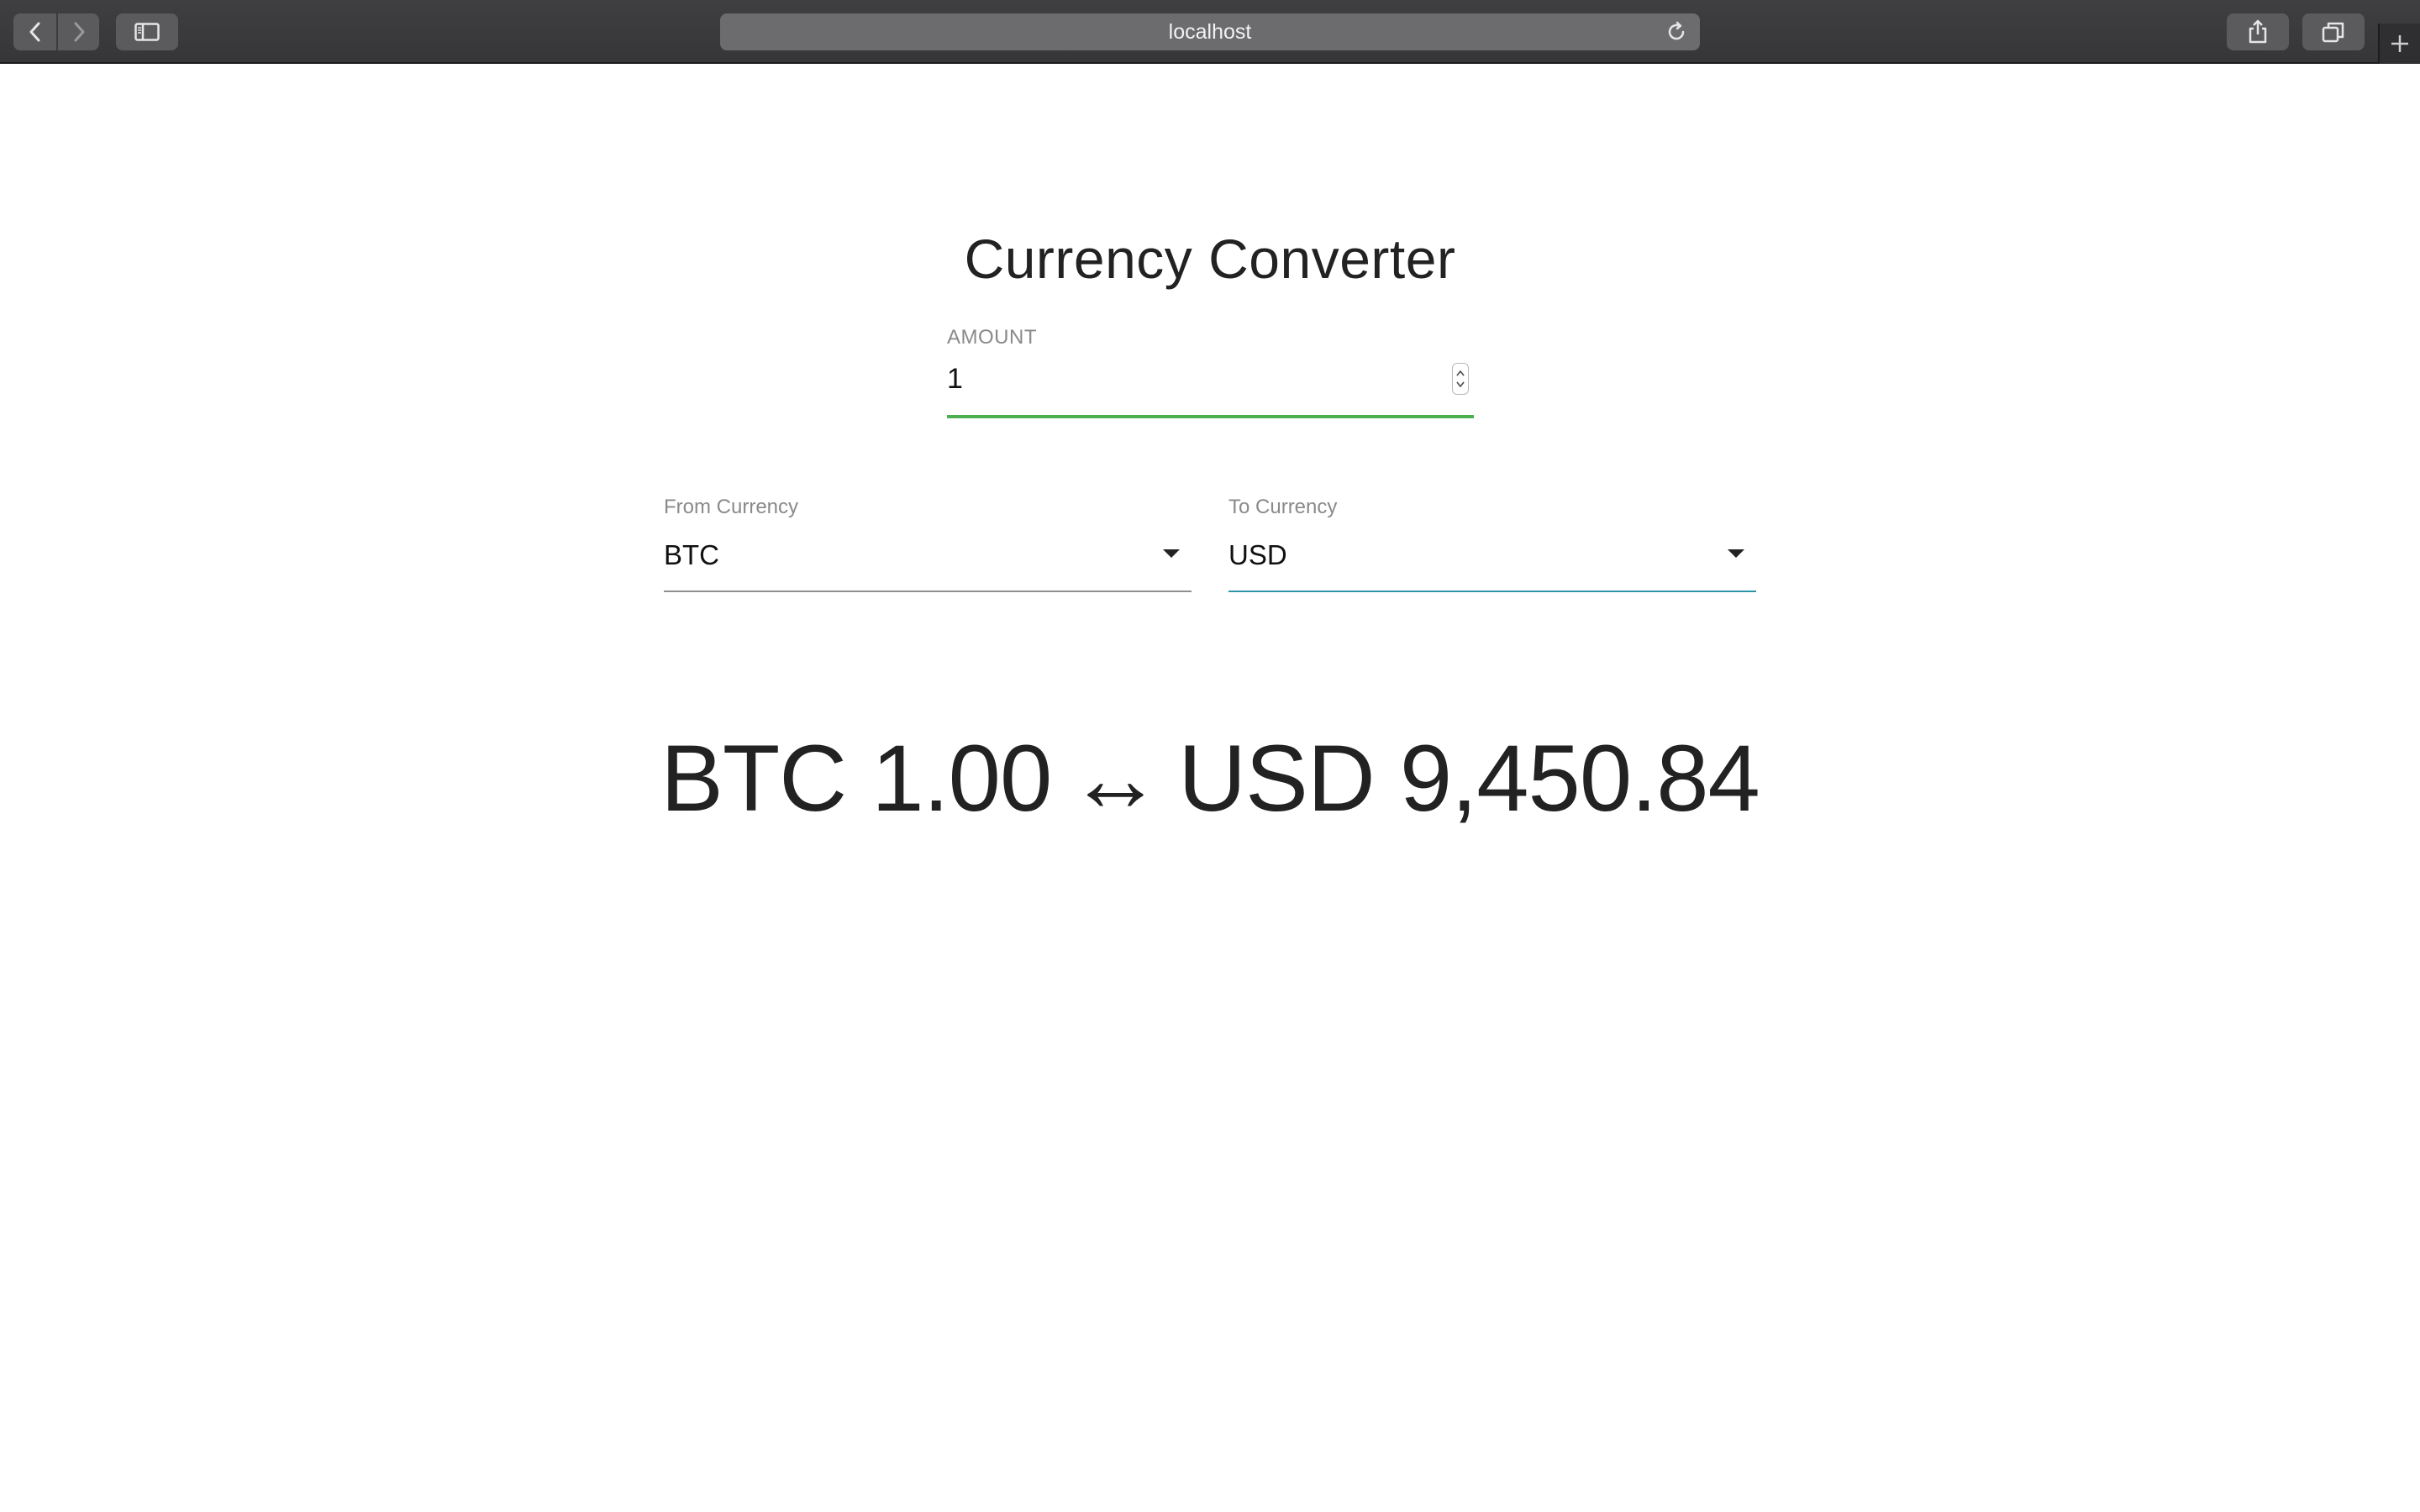 This screenshot has width=2420, height=1512. I want to click on page-title: Currency Converter, so click(1210, 259).